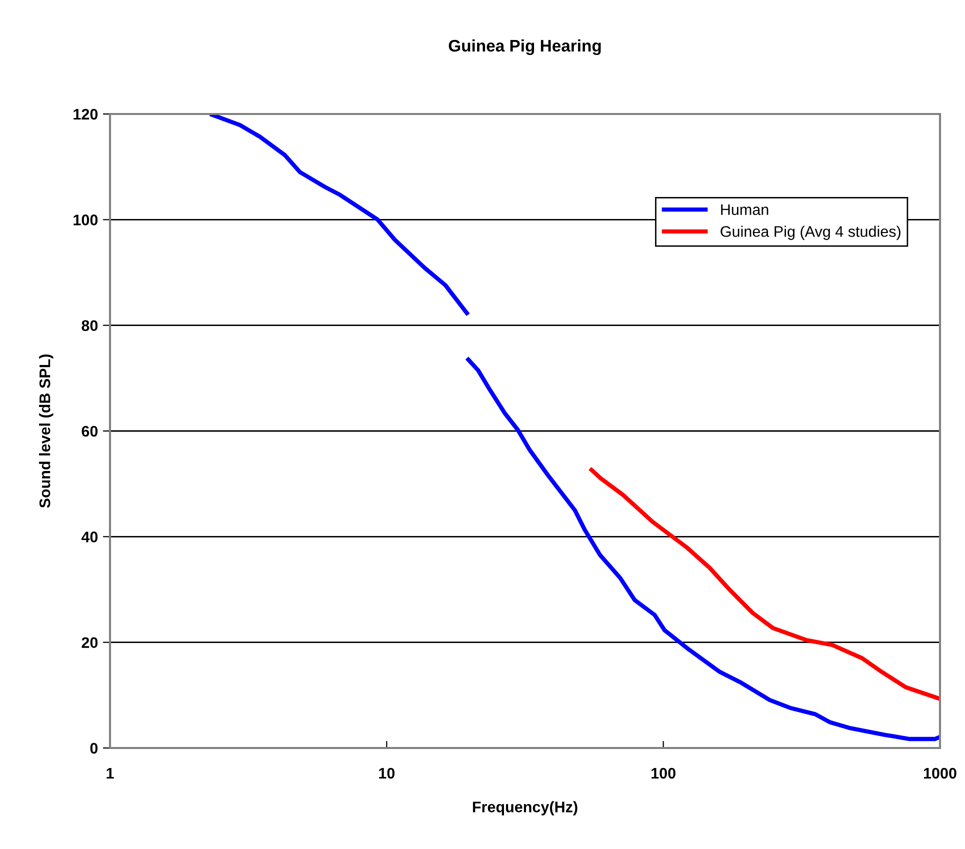 The width and height of the screenshot is (965, 849). What do you see at coordinates (46, 431) in the screenshot?
I see `y-axis-title: Sound level (dB SPL)` at bounding box center [46, 431].